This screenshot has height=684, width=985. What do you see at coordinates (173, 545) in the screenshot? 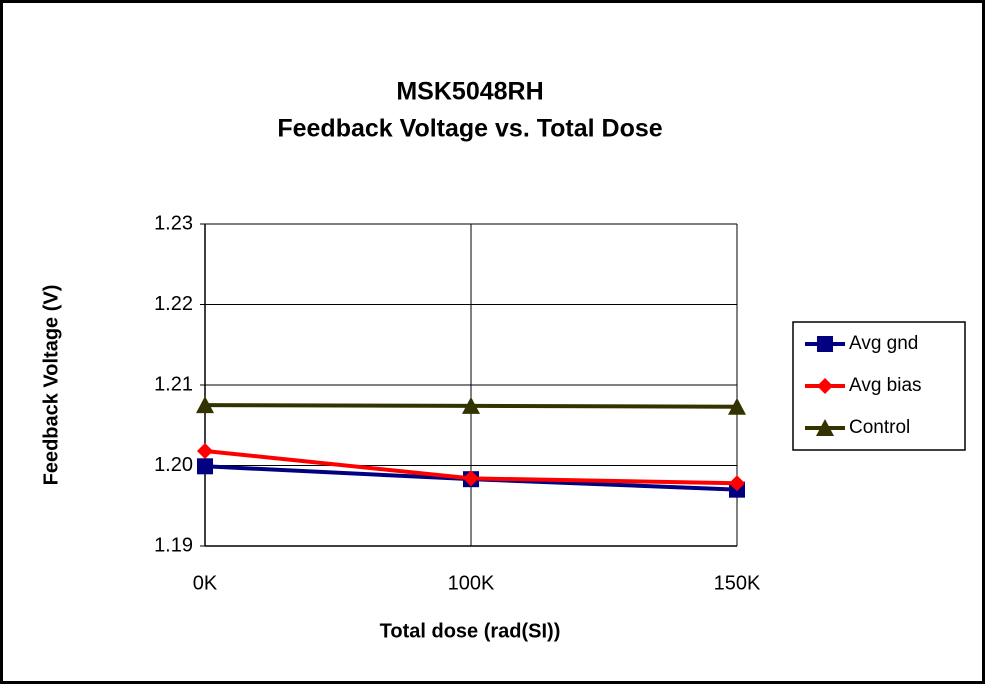
I see `y-tick-label: 1.19` at bounding box center [173, 545].